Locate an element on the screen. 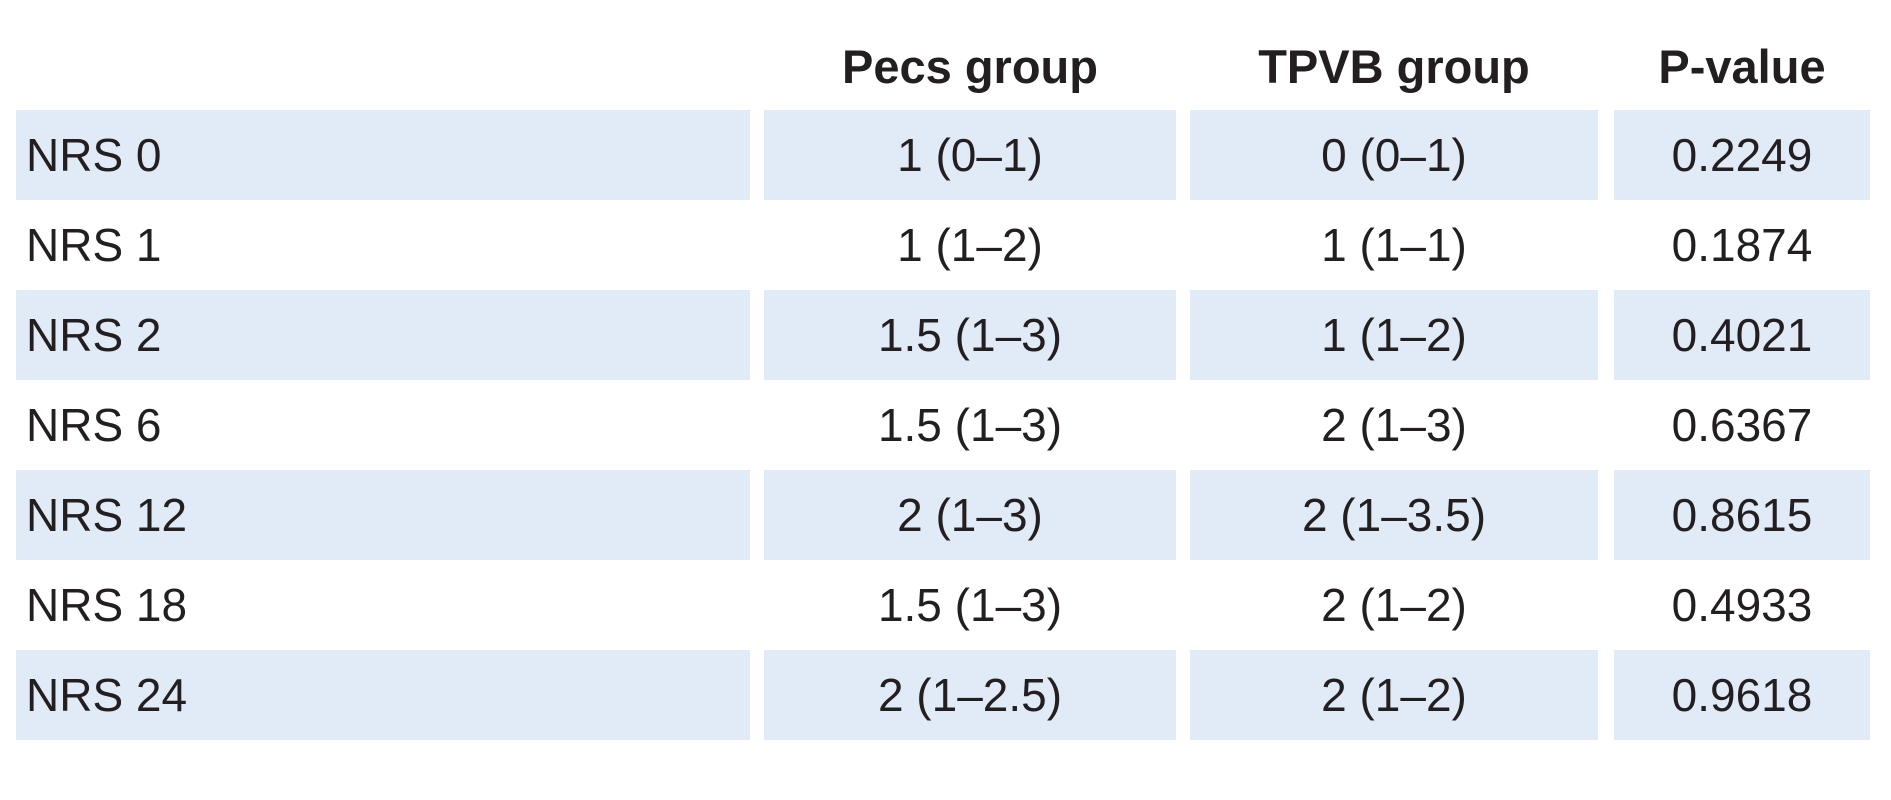  header-pecs-group: Pecs group is located at coordinates (970, 66).